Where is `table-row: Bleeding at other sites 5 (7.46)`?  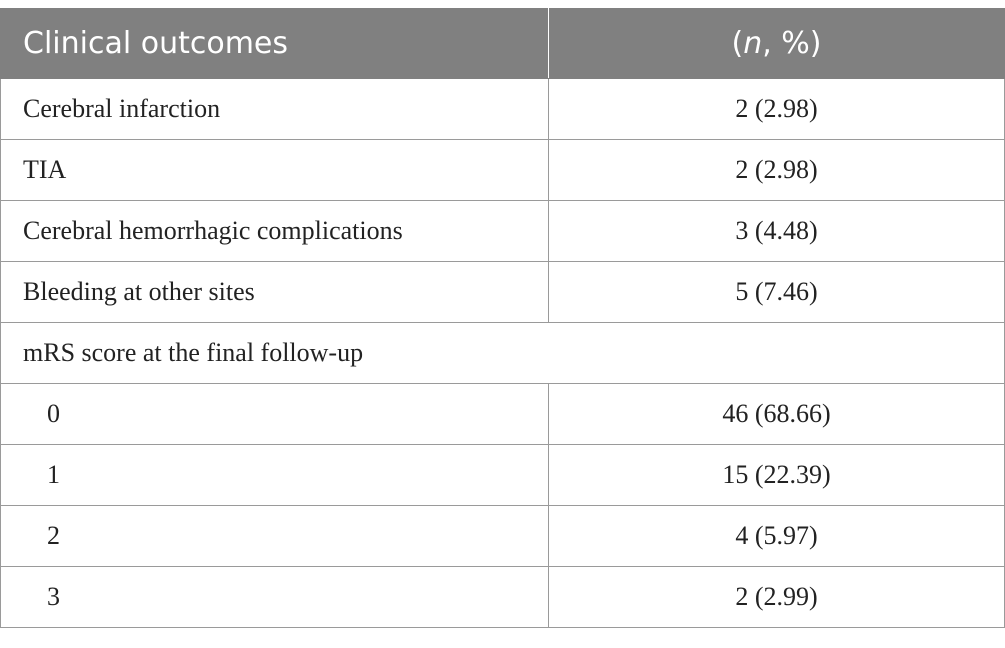 table-row: Bleeding at other sites 5 (7.46) is located at coordinates (502, 292).